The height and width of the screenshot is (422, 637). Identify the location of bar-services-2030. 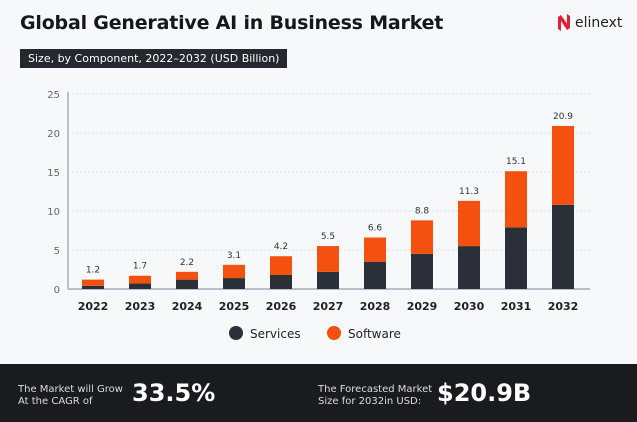
(469, 267).